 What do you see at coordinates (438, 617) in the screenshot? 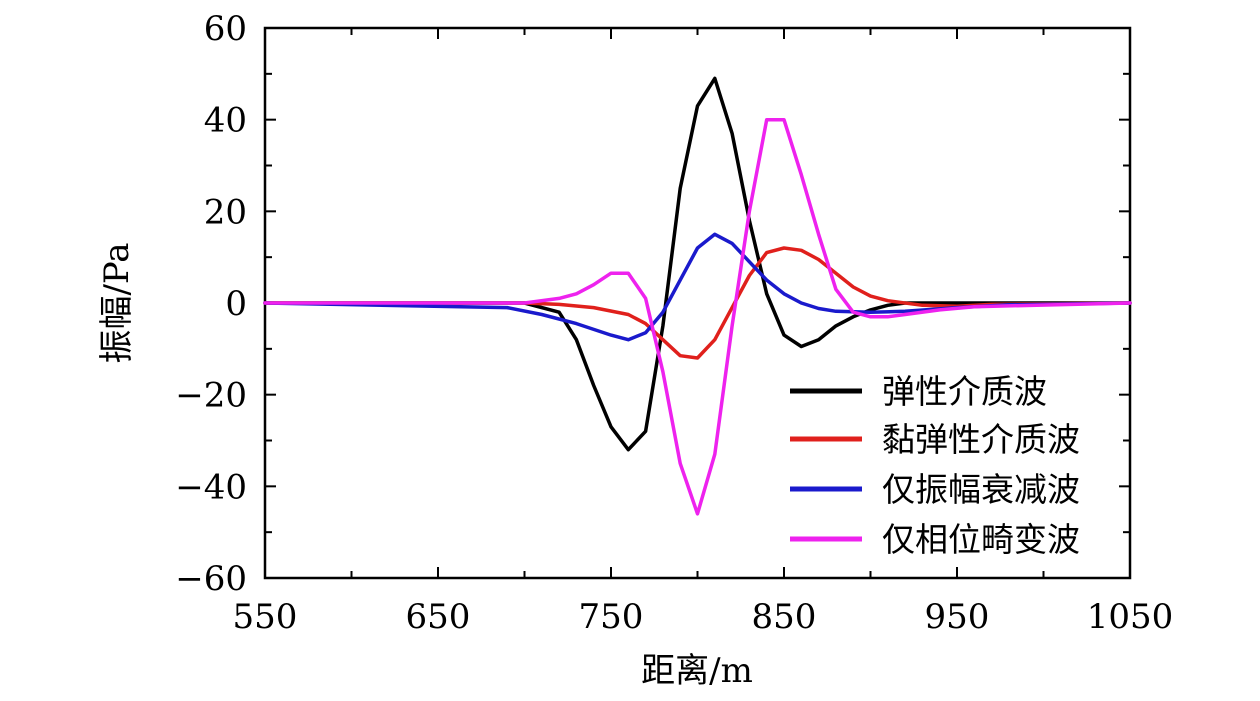
I see `x-tick-label: 650` at bounding box center [438, 617].